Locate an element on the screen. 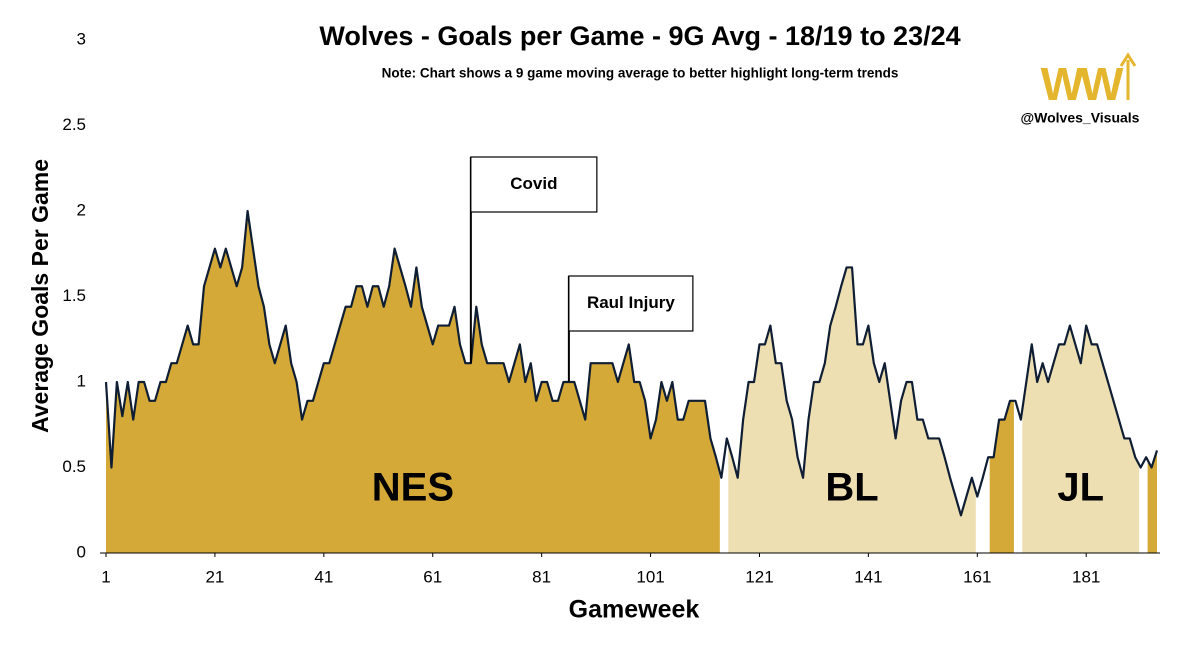 The height and width of the screenshot is (646, 1200). x-tick-label: 1 is located at coordinates (105, 576).